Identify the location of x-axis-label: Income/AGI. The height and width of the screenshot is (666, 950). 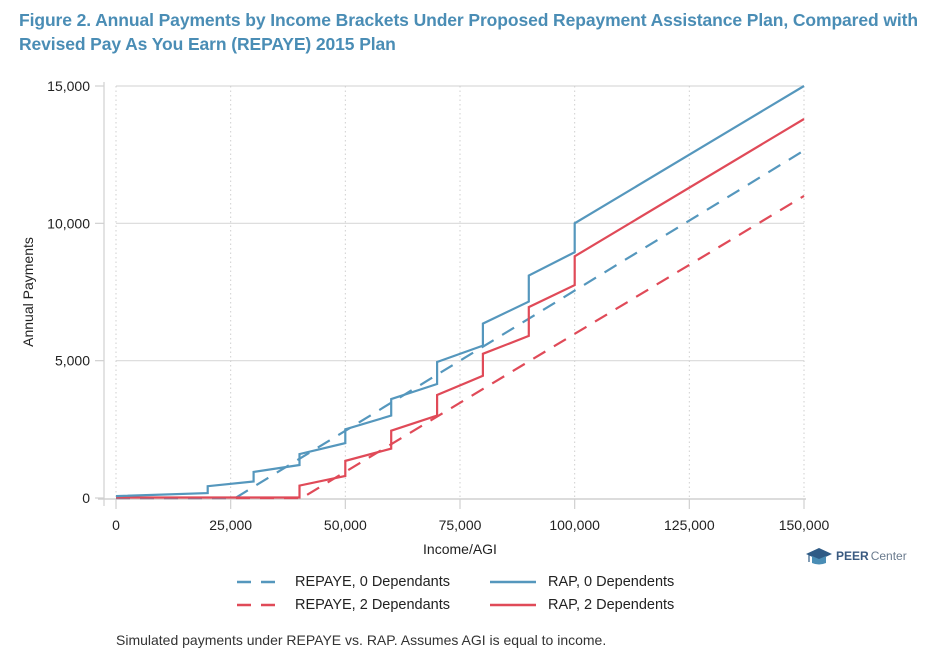
(460, 549).